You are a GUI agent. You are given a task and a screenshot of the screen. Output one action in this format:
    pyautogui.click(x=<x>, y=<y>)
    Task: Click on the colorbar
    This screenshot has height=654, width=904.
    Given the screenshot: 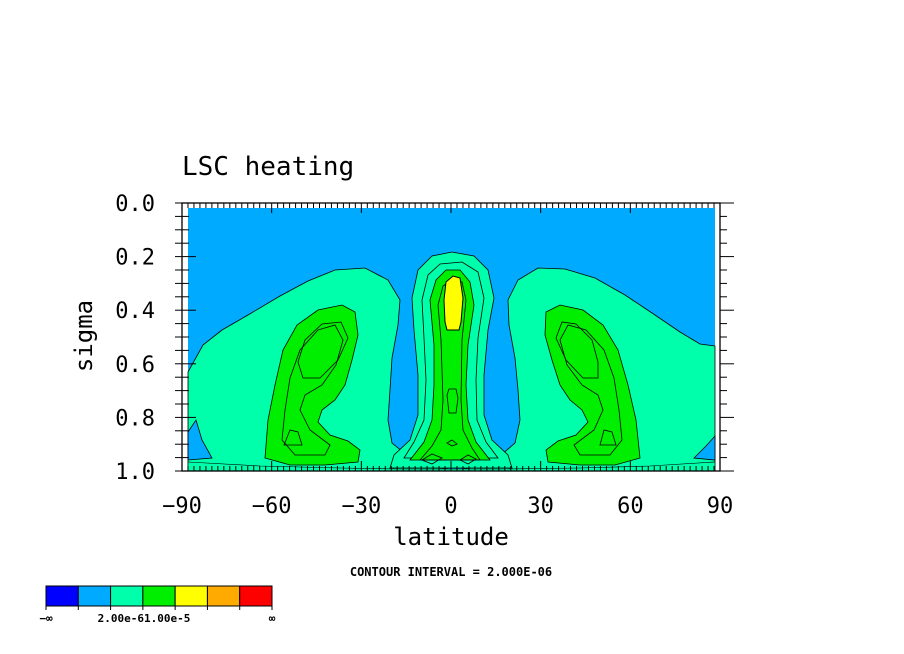 What is the action you would take?
    pyautogui.click(x=159, y=597)
    